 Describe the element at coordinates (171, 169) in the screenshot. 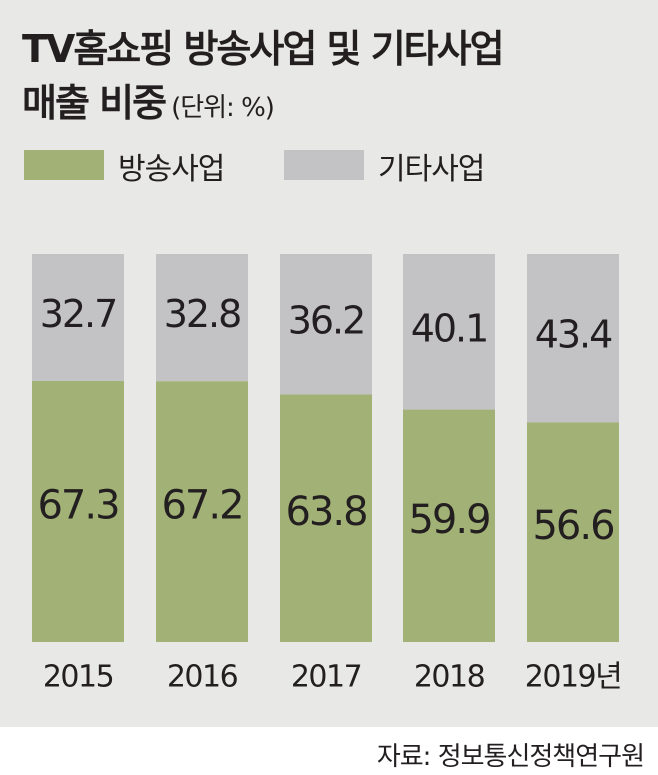

I see `legend-label-broadcast: 방송사업` at that location.